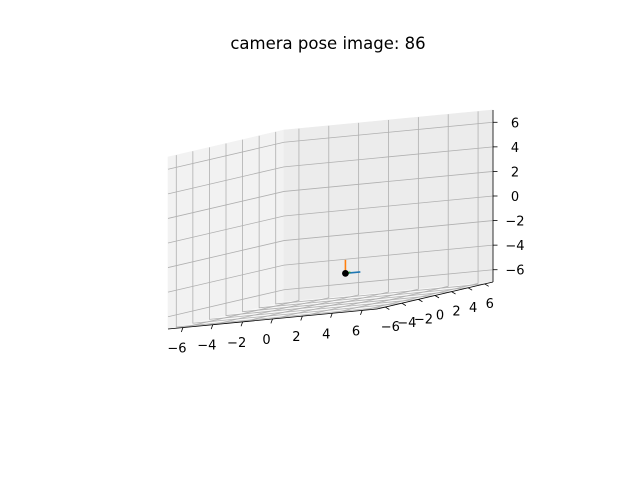 This screenshot has width=640, height=480. I want to click on x-tick-label: 0, so click(266, 340).